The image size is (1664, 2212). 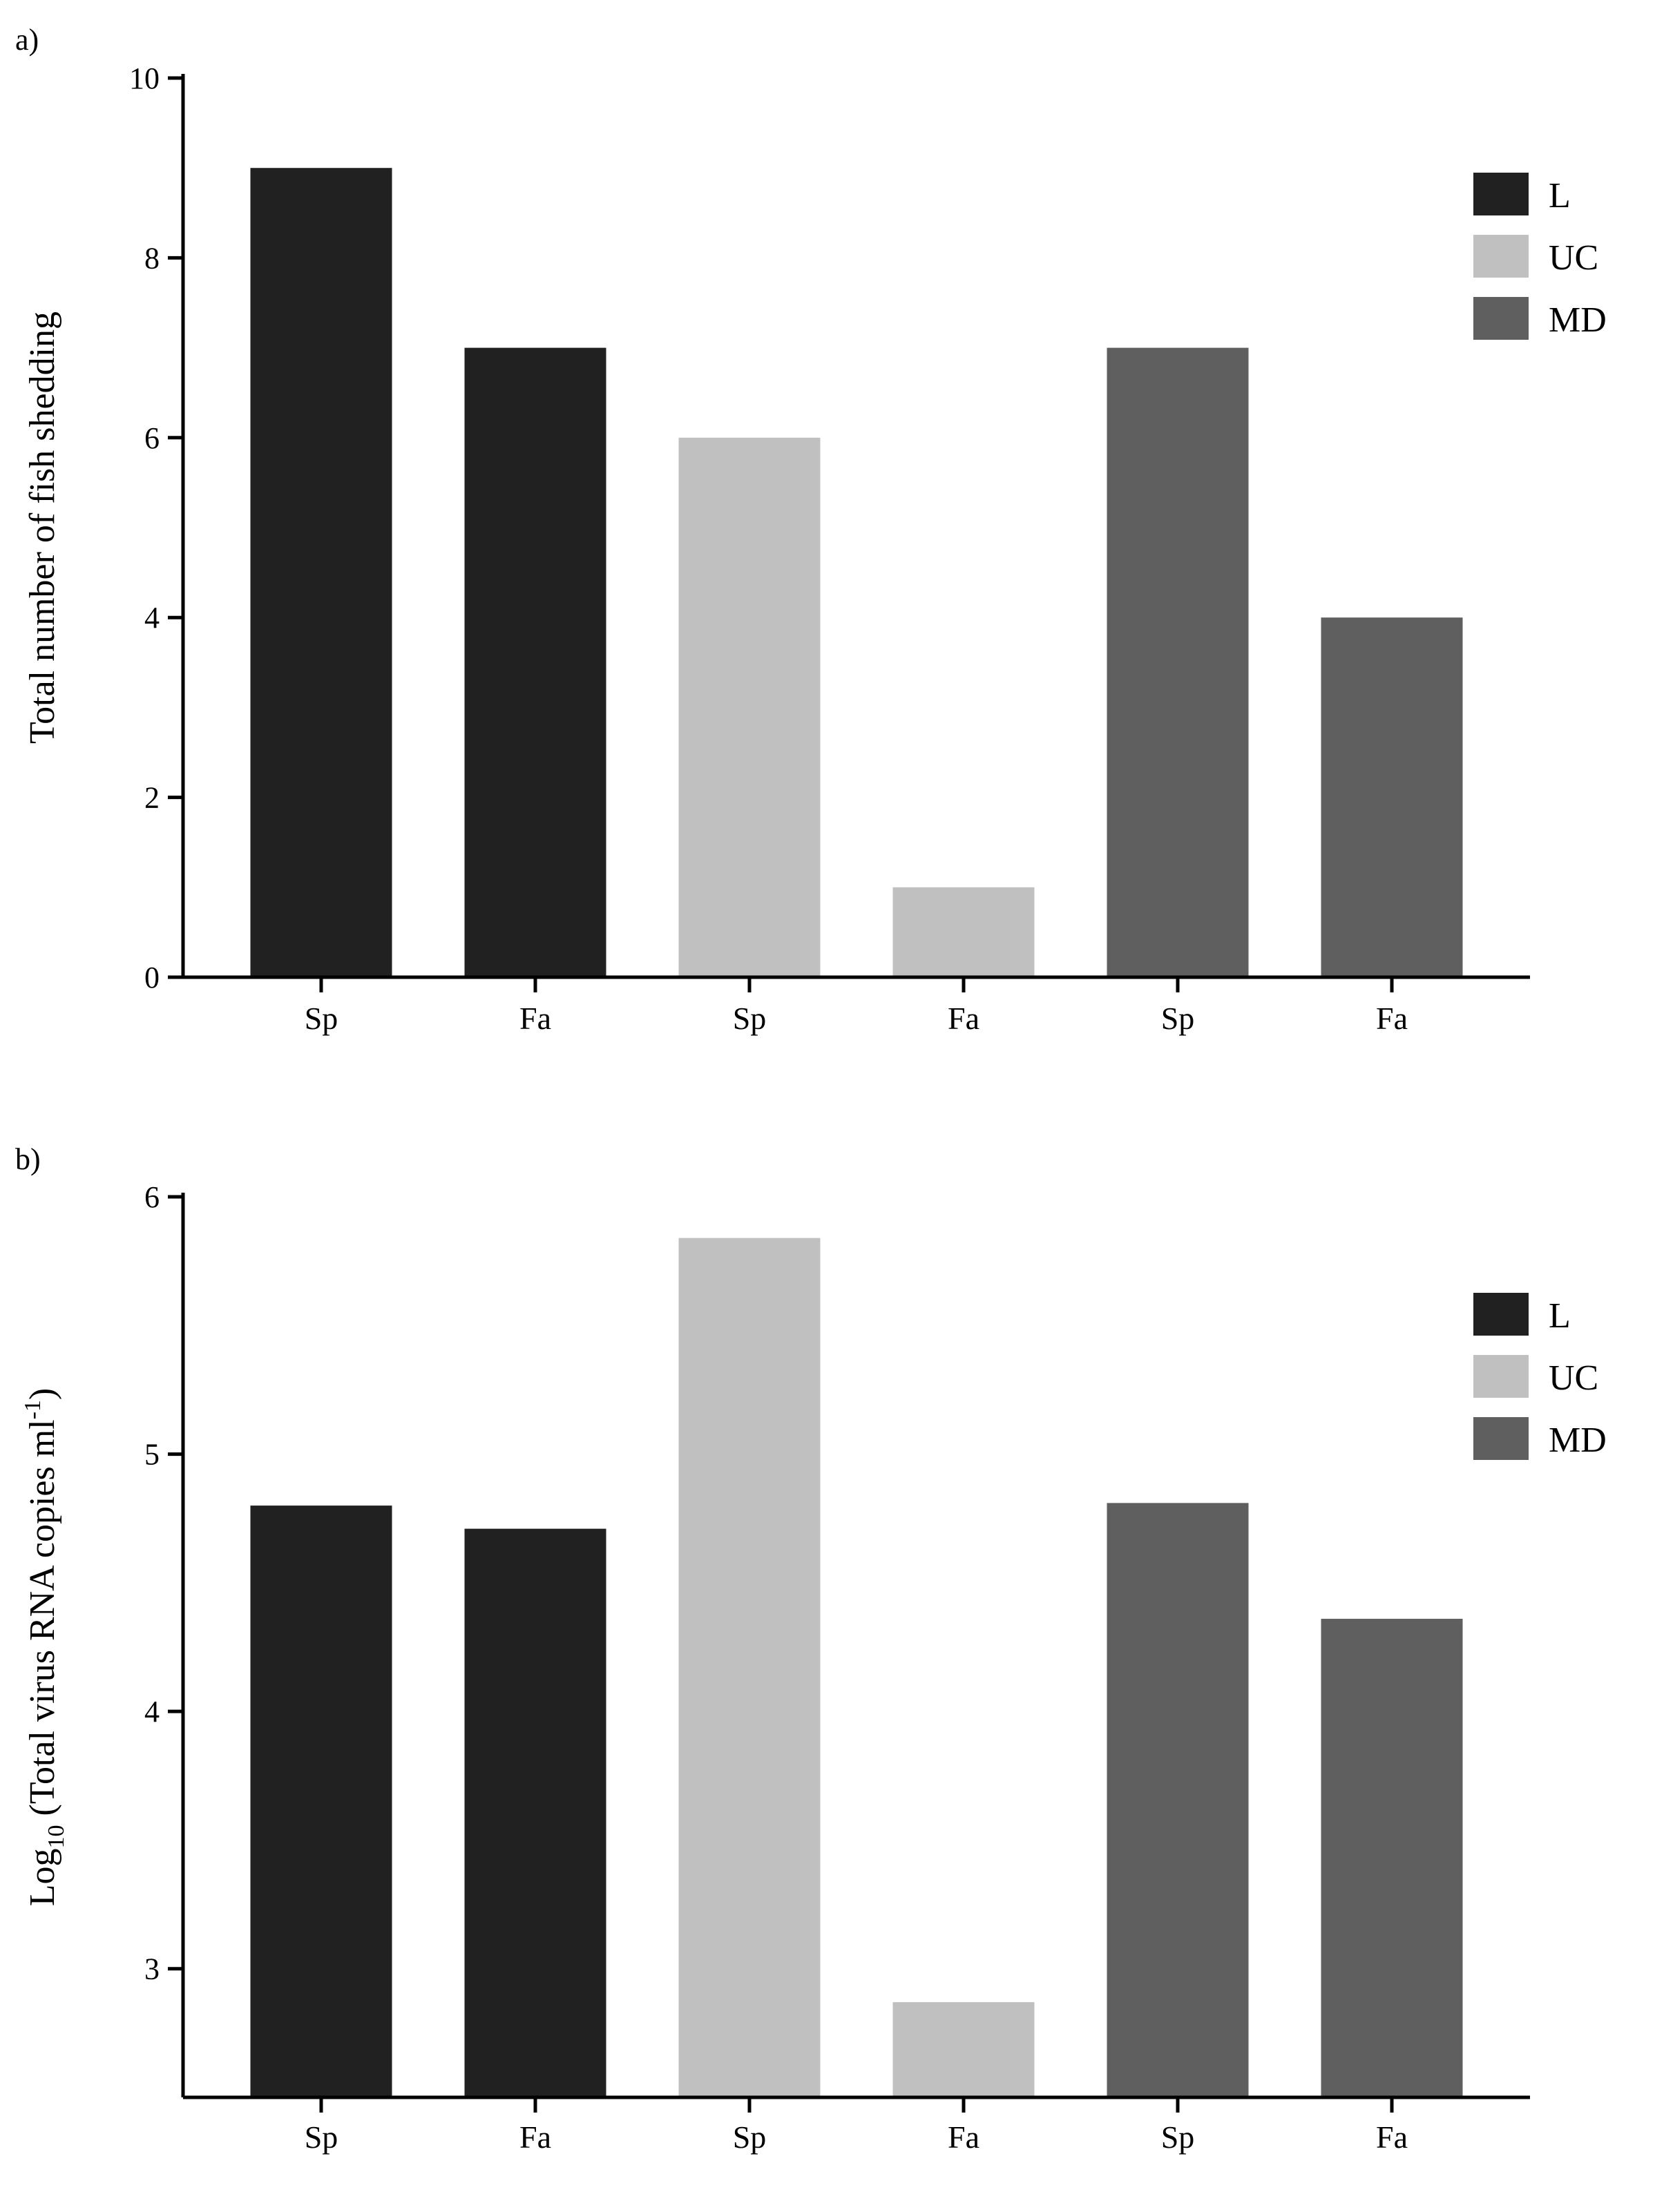 I want to click on y-tick-label: 10, so click(x=144, y=78).